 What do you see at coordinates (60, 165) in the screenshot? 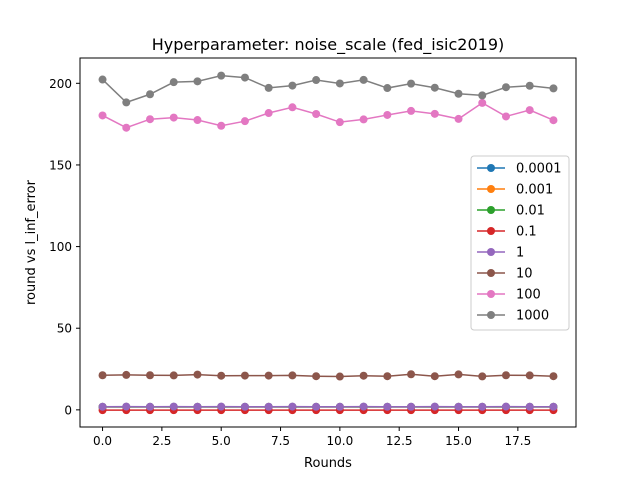
I see `y-tick-label: 150` at bounding box center [60, 165].